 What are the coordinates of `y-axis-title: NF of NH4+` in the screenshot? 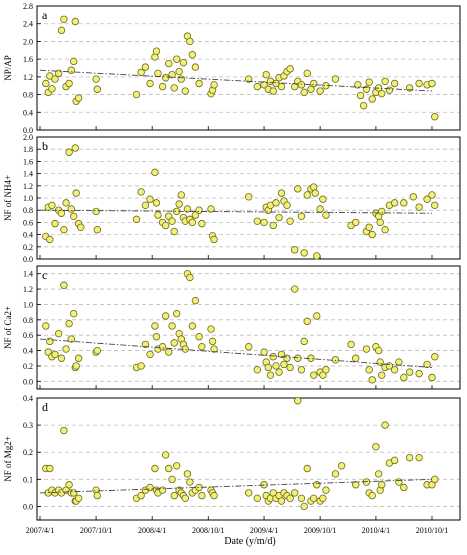 It's located at (8, 198).